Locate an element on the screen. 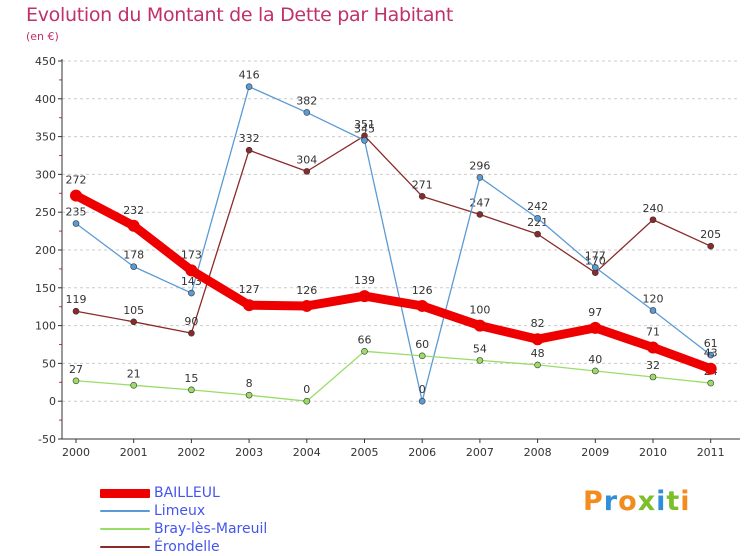 The image size is (750, 556). data-label-limeux: 177 is located at coordinates (595, 255).